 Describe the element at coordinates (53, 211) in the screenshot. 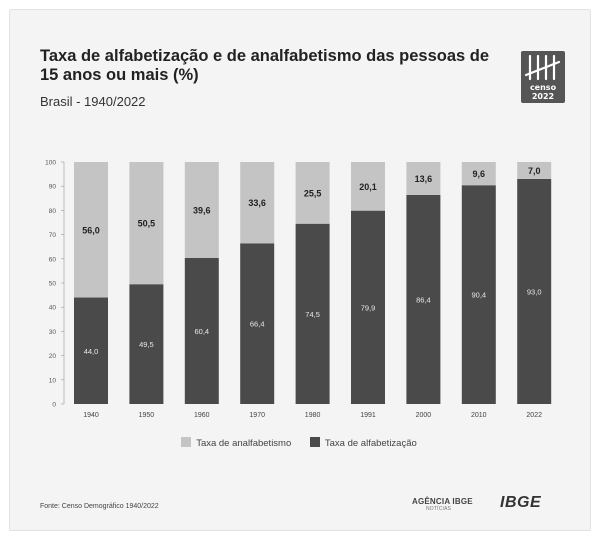

I see `y-tick-label: 80` at that location.